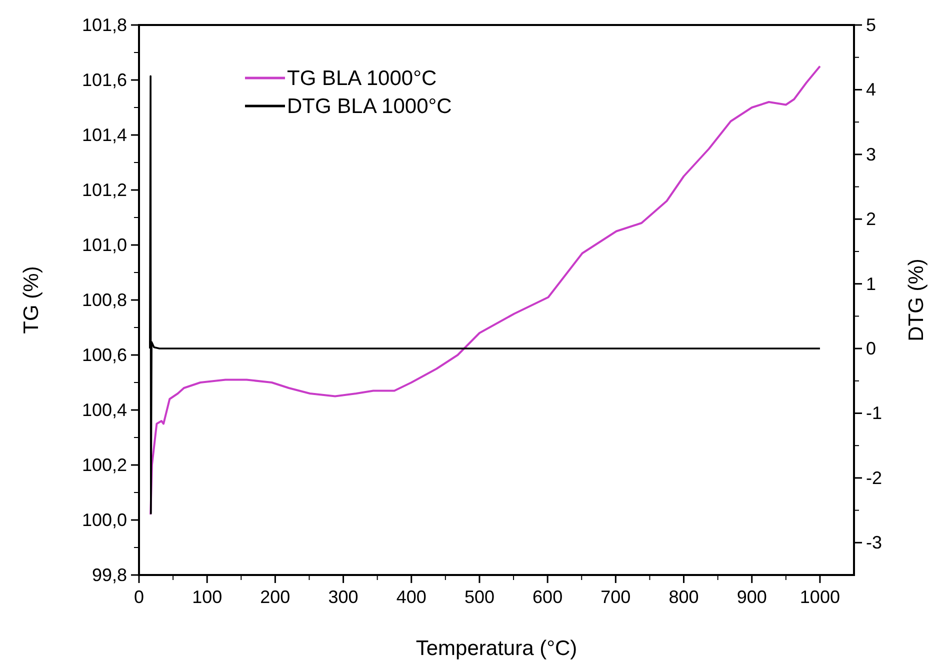 The width and height of the screenshot is (933, 663). What do you see at coordinates (820, 597) in the screenshot?
I see `x-tick-label: 1000` at bounding box center [820, 597].